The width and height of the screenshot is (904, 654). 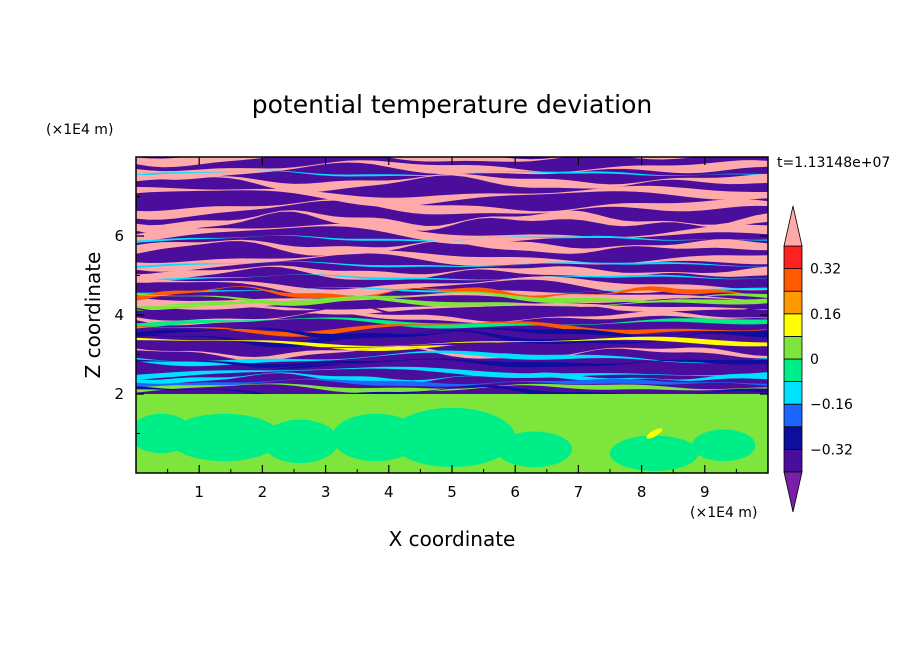 I want to click on x-tick-label: 3, so click(x=326, y=492).